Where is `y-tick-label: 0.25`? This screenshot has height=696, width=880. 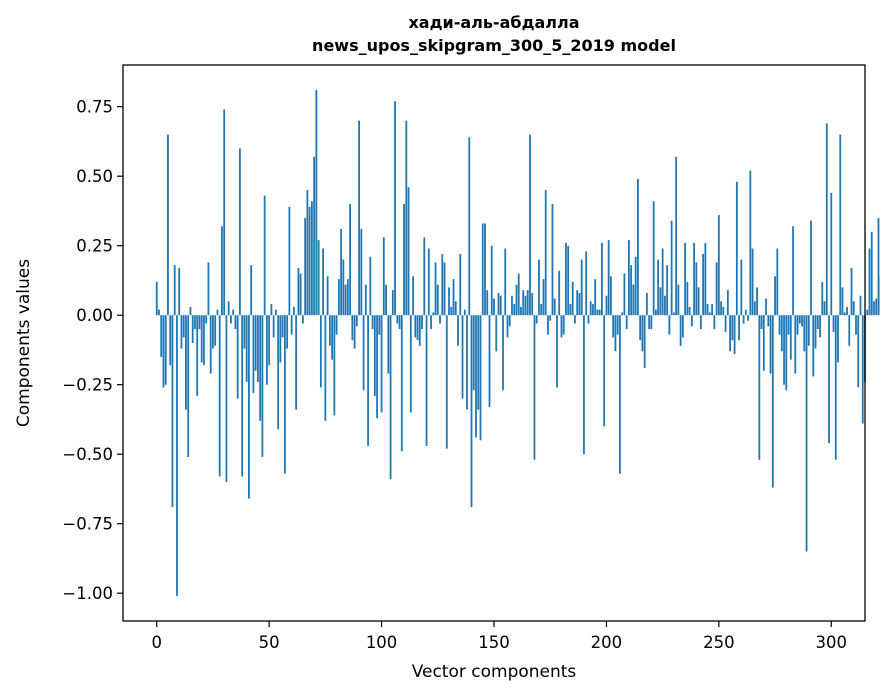
y-tick-label: 0.25 is located at coordinates (94, 246).